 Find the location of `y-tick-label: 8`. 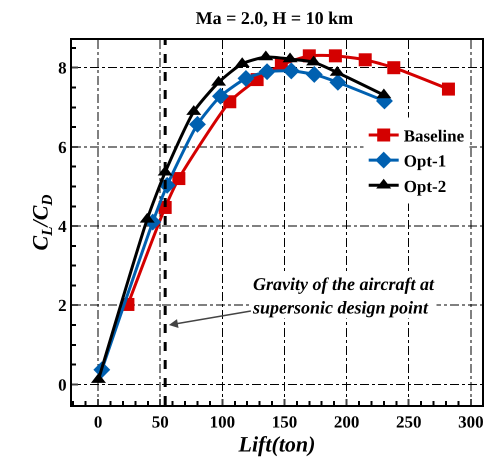

y-tick-label: 8 is located at coordinates (62, 68).